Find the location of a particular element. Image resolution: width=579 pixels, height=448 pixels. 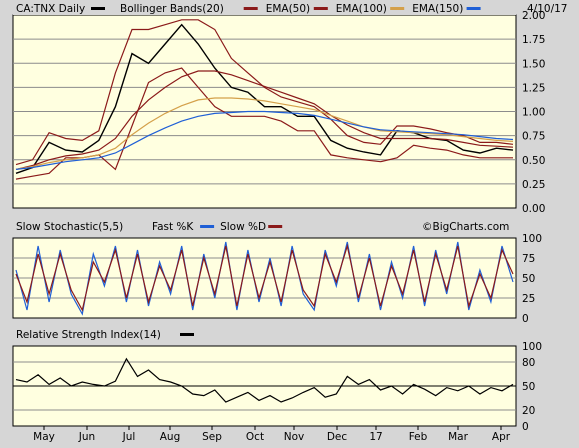

price-ytick-label: 0.25 is located at coordinates (533, 185).